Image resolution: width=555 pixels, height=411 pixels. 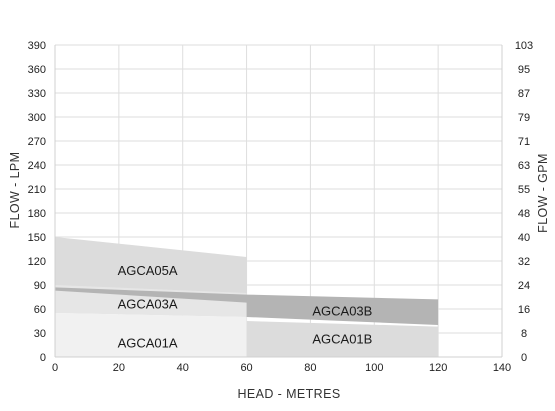 What do you see at coordinates (37, 166) in the screenshot?
I see `y-tick-label: 240` at bounding box center [37, 166].